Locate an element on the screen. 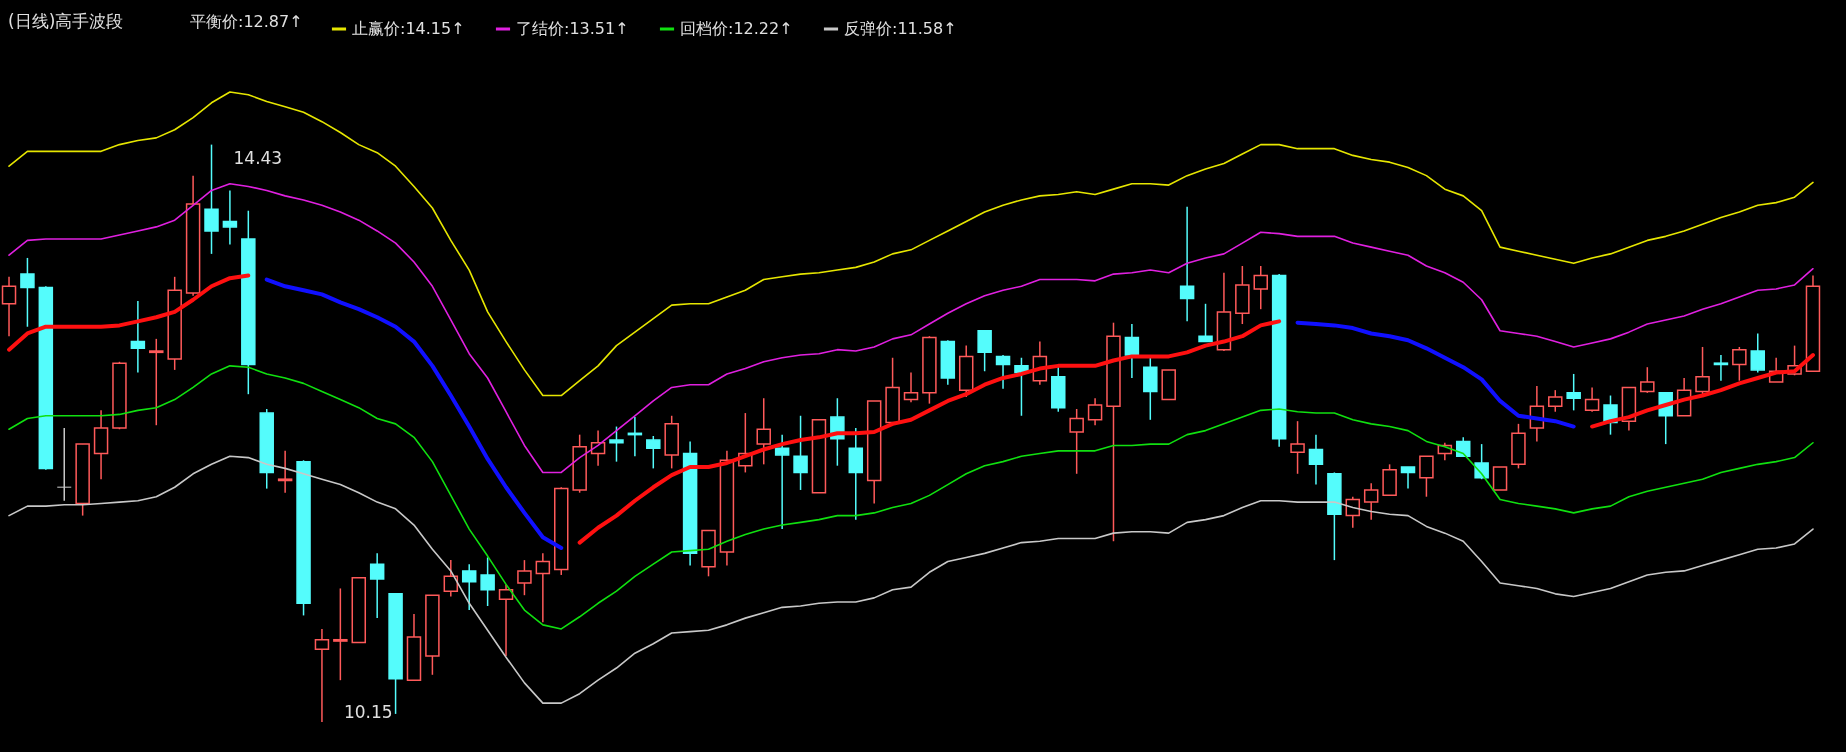 This screenshot has width=1846, height=752. annotation: 10.15 is located at coordinates (368, 712).